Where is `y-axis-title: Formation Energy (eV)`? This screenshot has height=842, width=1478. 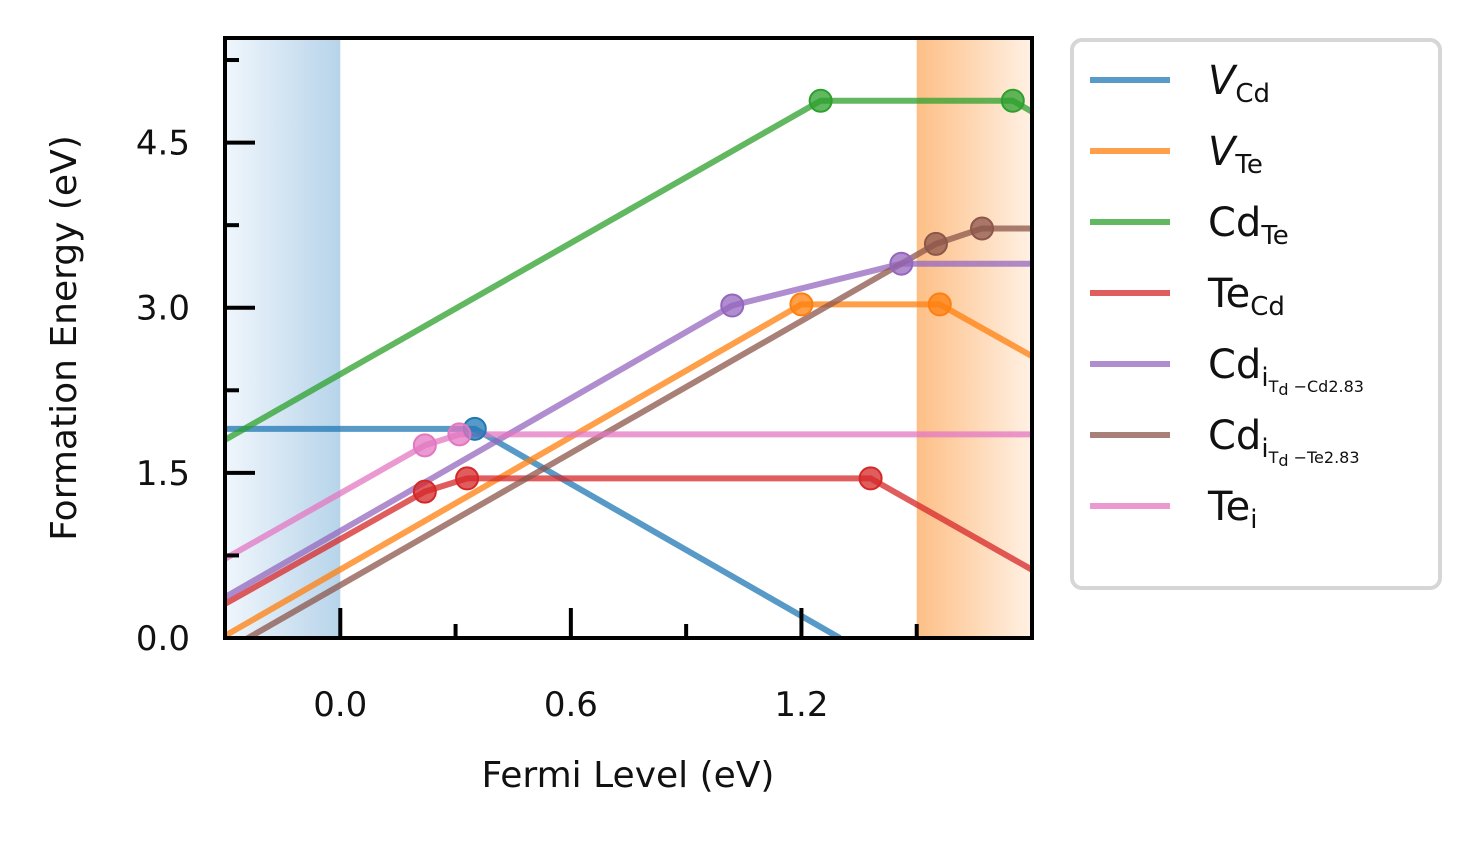
y-axis-title: Formation Energy (eV) is located at coordinates (64, 338).